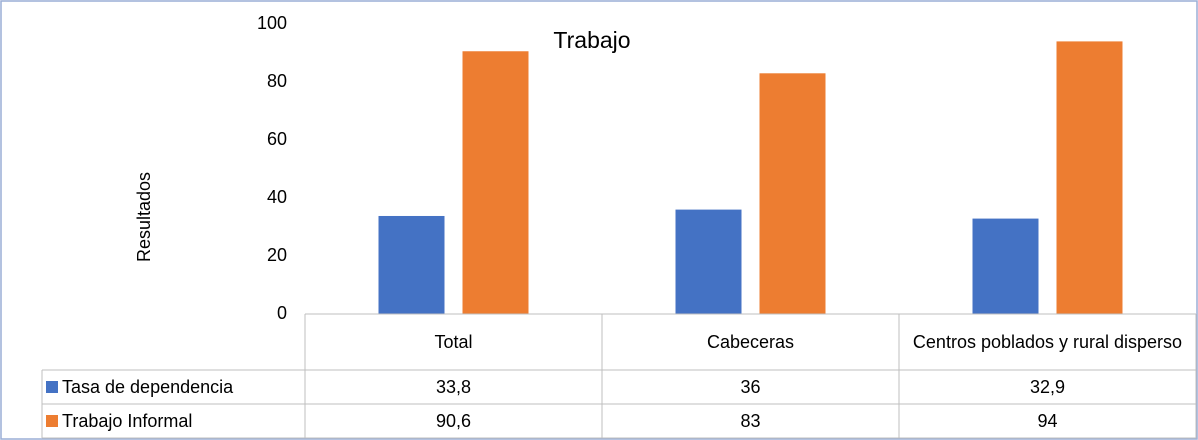 The image size is (1198, 440). I want to click on data-label-cell: 36, so click(750, 387).